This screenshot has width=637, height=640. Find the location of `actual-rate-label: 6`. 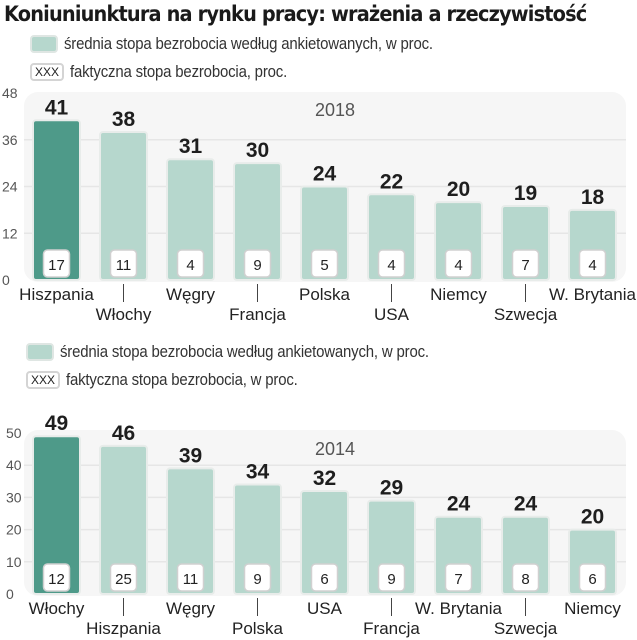

actual-rate-label: 6 is located at coordinates (592, 579).